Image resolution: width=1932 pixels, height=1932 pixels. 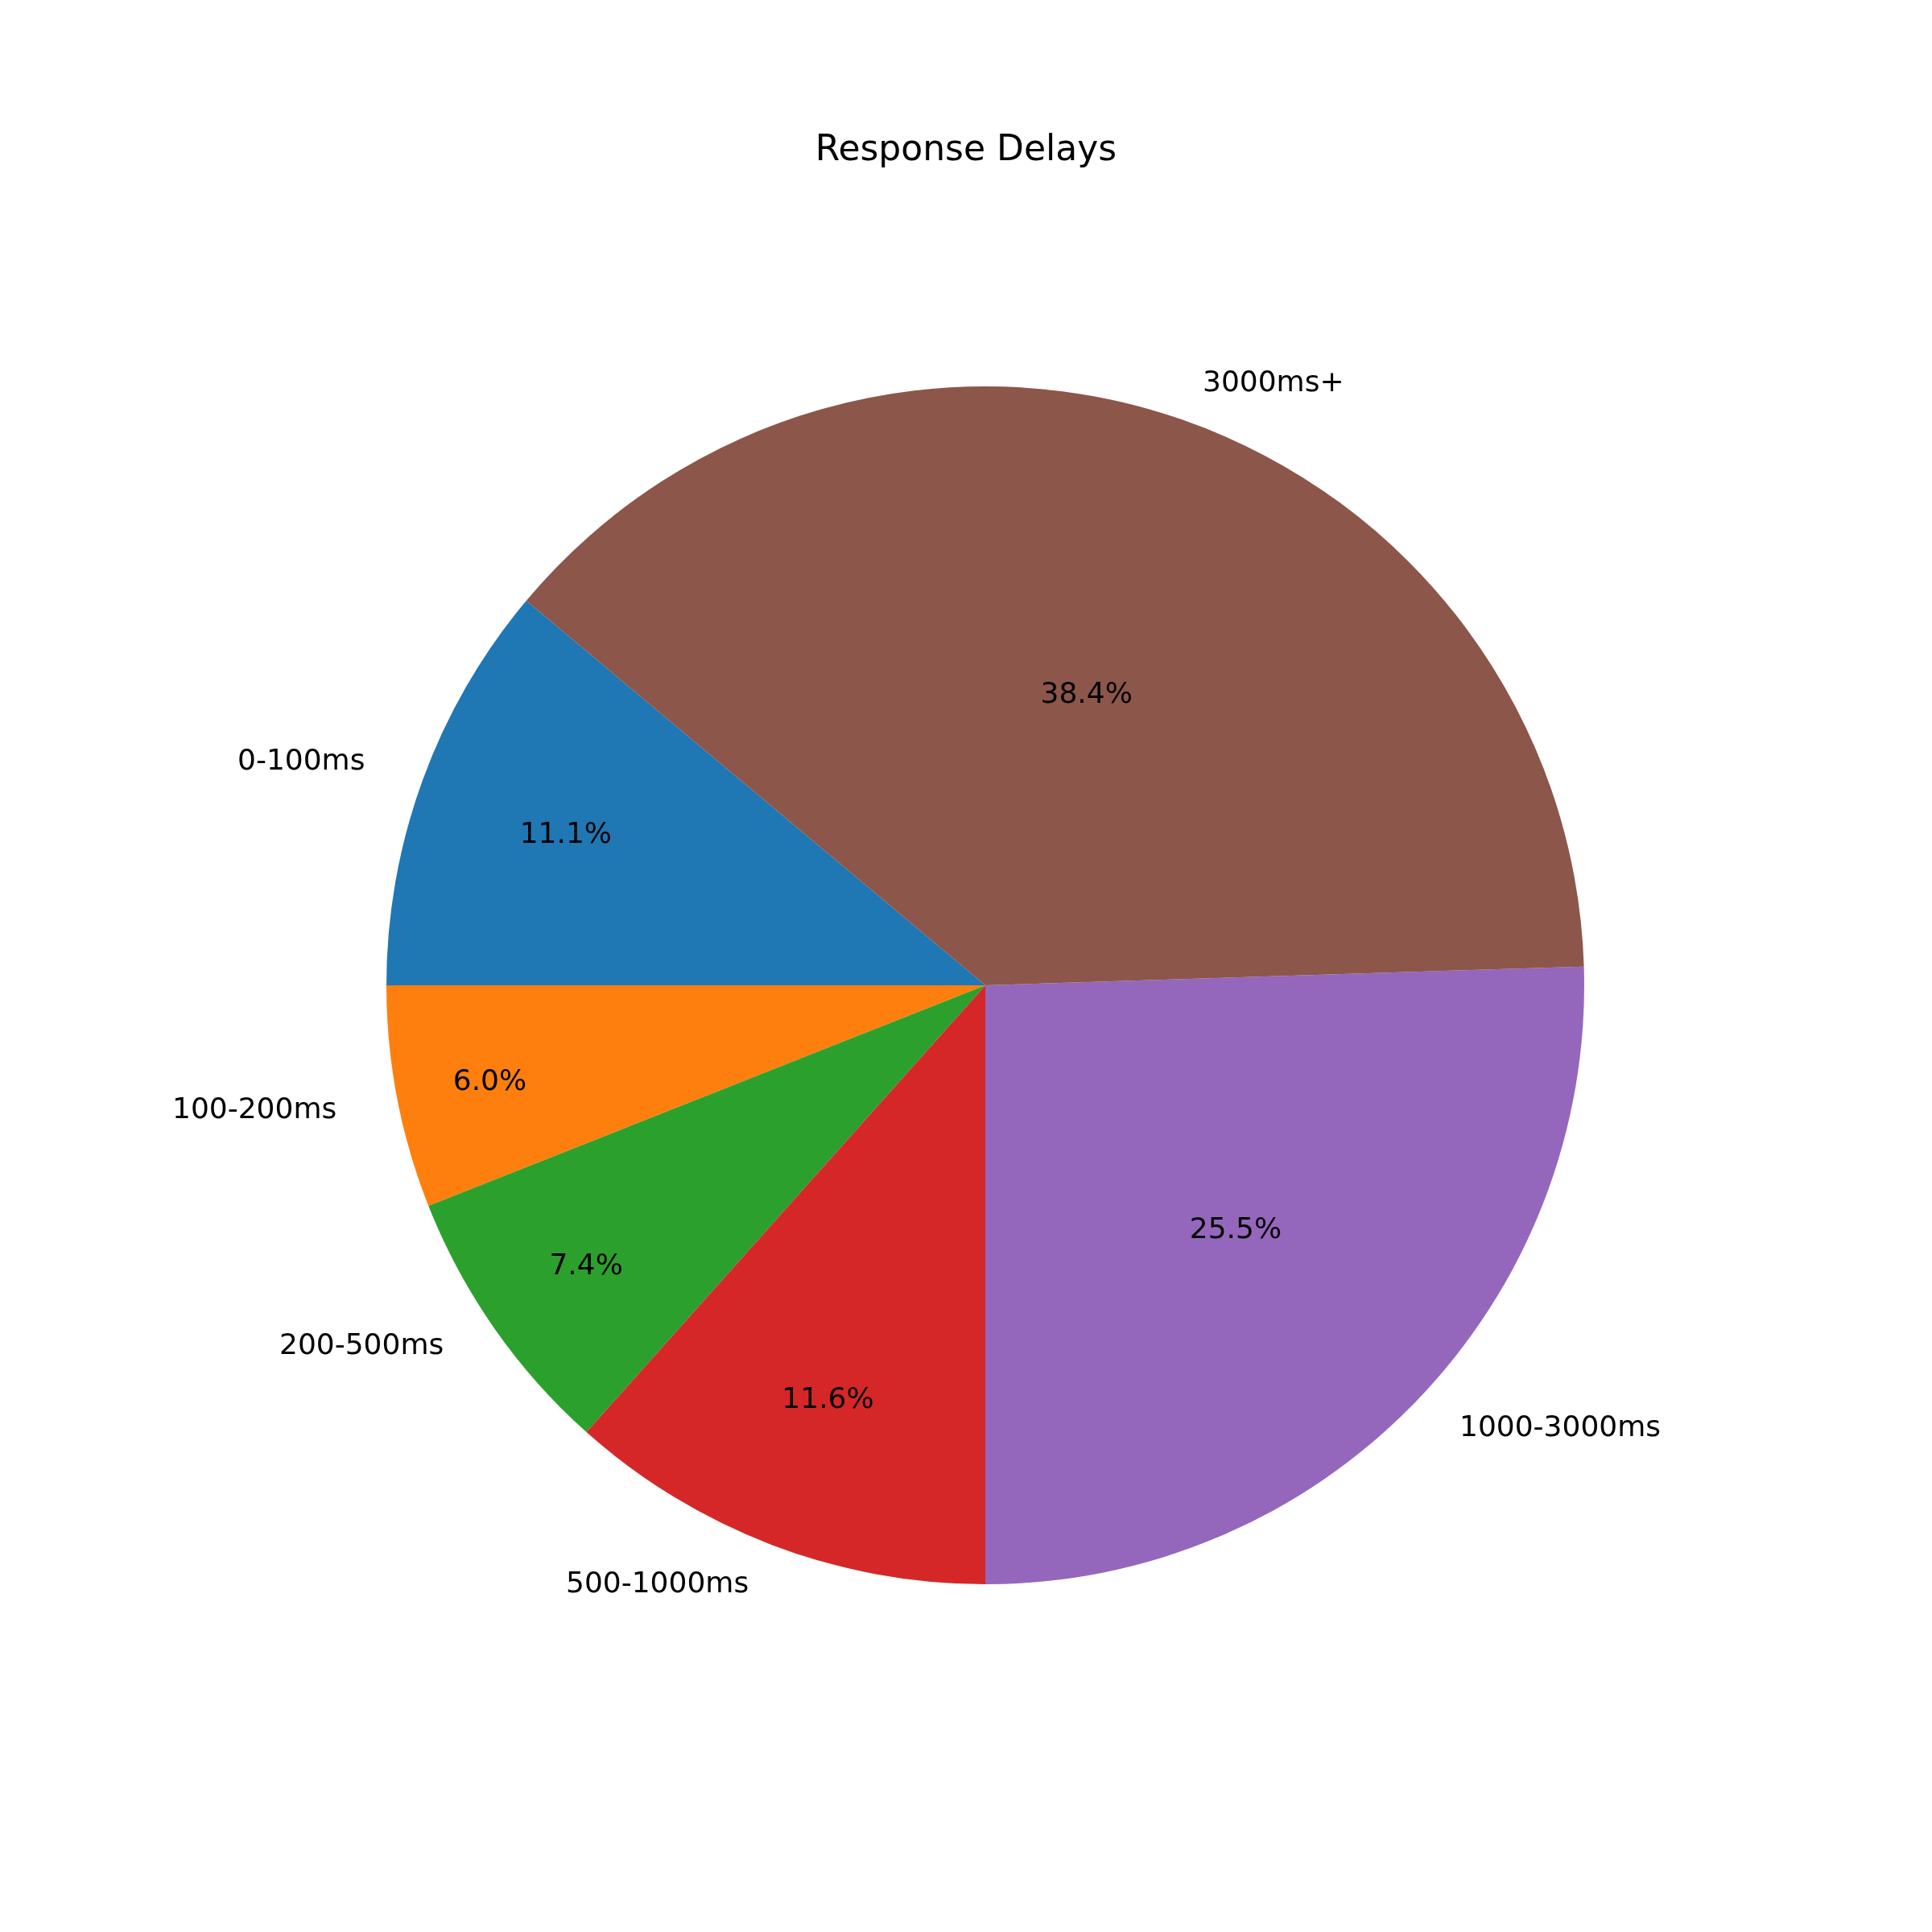 I want to click on slice-label: 1000-3000ms, so click(x=1560, y=1426).